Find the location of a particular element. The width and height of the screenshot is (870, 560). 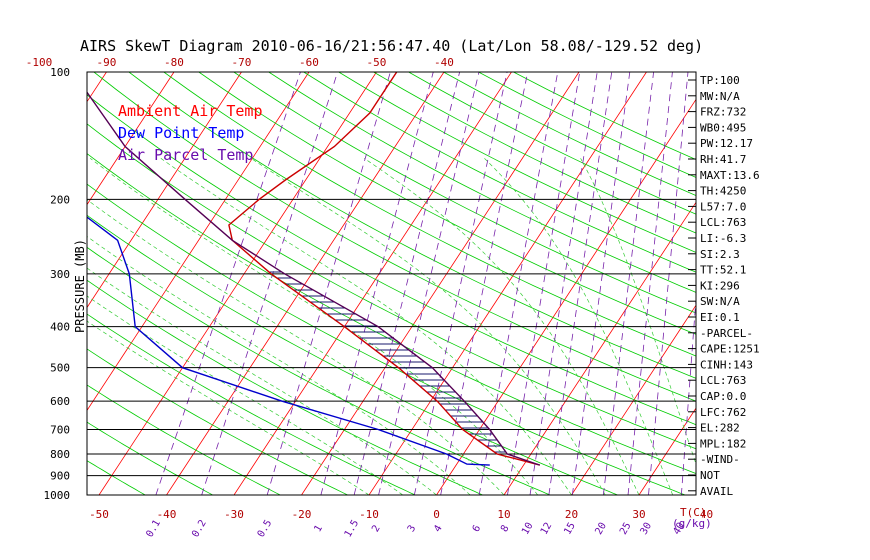

index-item: MPL:182 is located at coordinates (723, 443).